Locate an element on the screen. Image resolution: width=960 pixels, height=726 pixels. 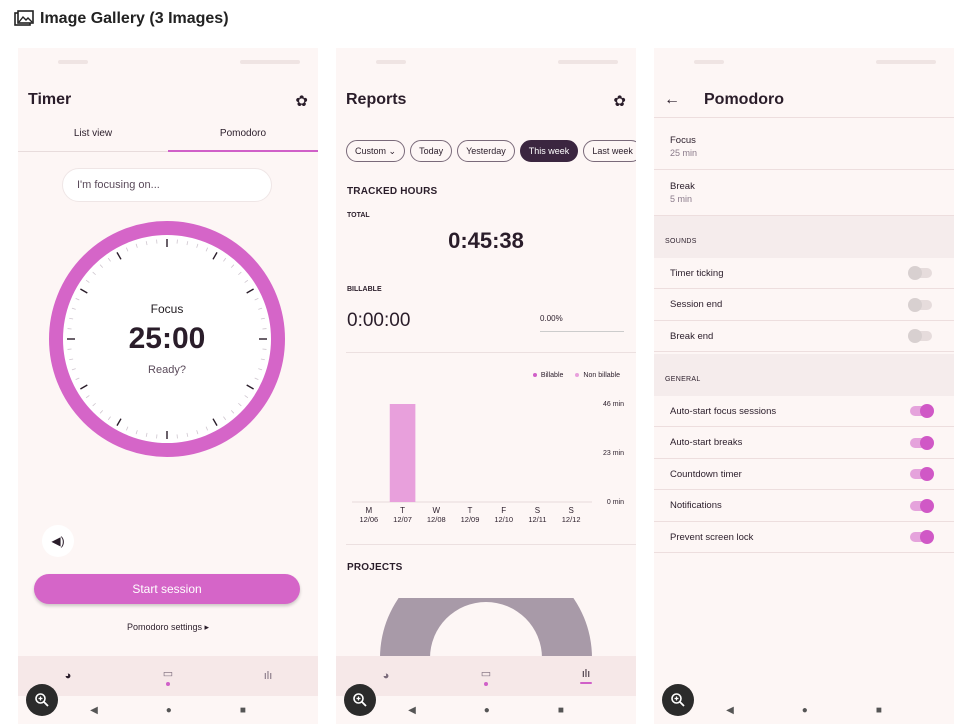
bottom-nav: ◕ ▭ ılı is located at coordinates (168, 676).